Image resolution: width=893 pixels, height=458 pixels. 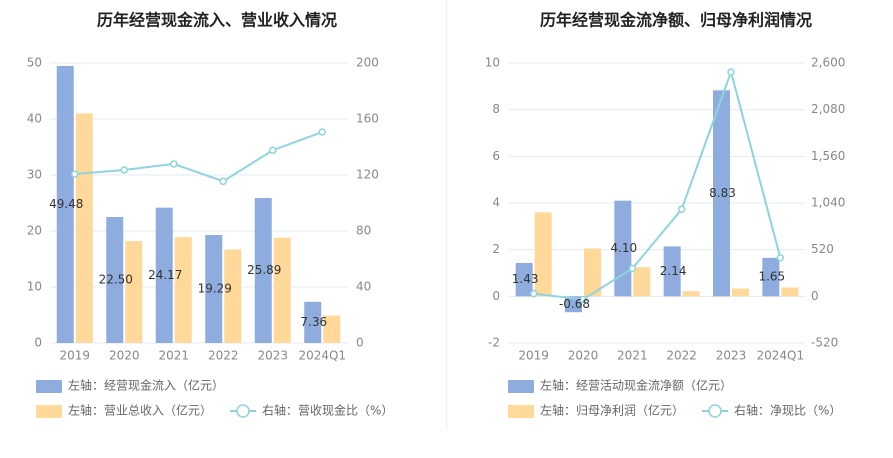 I want to click on left-axis-tick: 50, so click(x=34, y=63).